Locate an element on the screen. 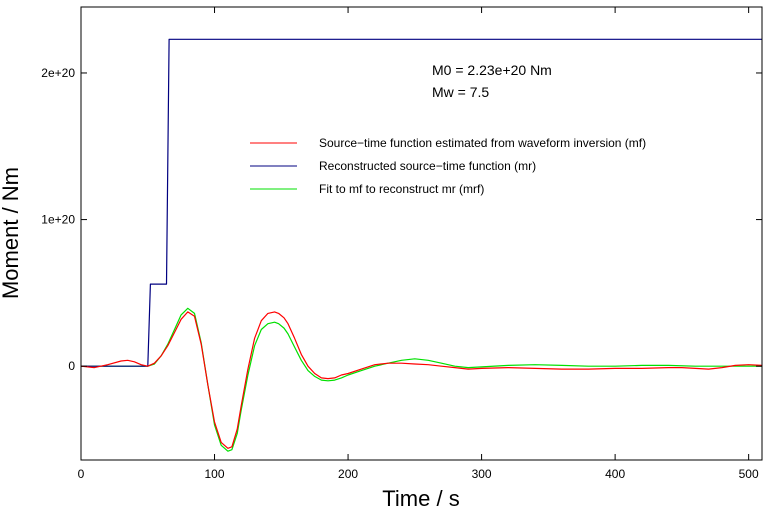 The width and height of the screenshot is (768, 512). x-tick-label: 300 is located at coordinates (482, 474).